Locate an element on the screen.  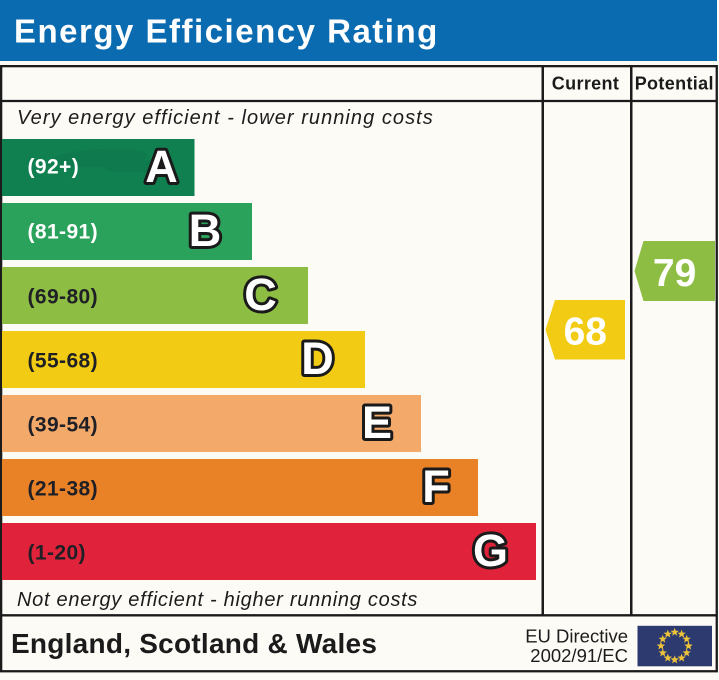
svg-text: 68 is located at coordinates (585, 331).